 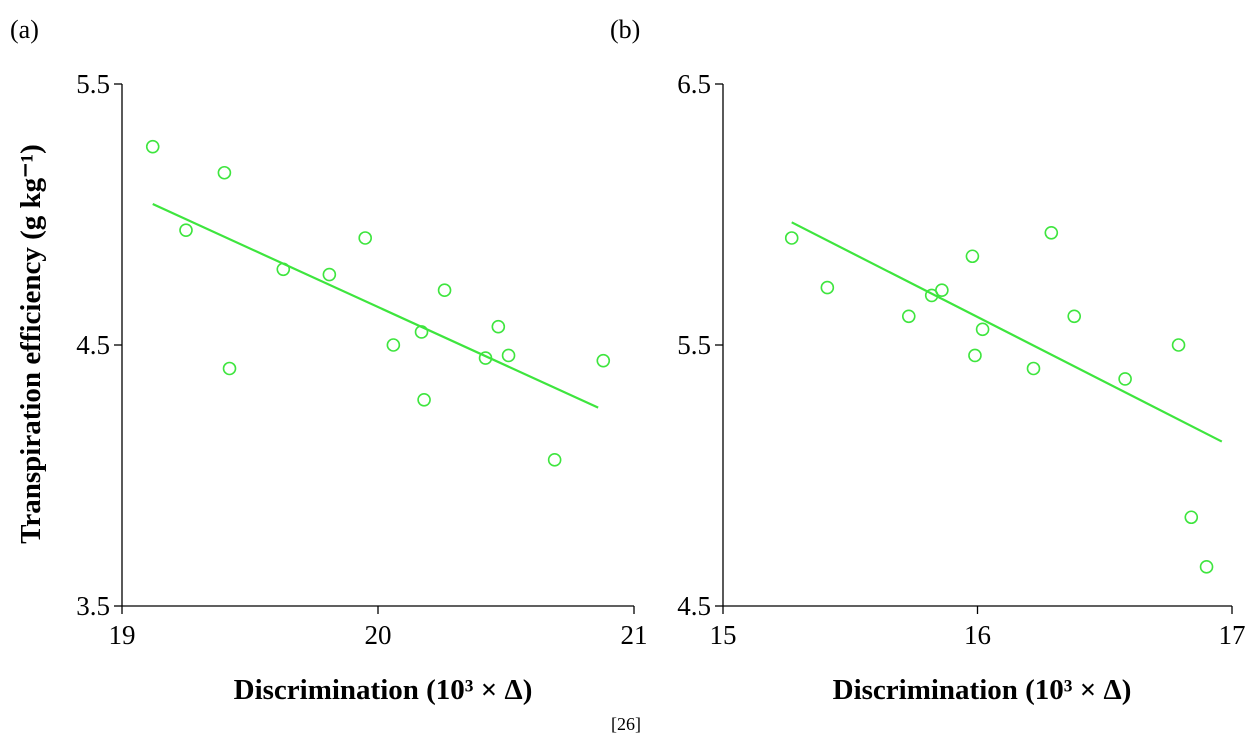 What do you see at coordinates (122, 635) in the screenshot?
I see `x-tick-label: 19` at bounding box center [122, 635].